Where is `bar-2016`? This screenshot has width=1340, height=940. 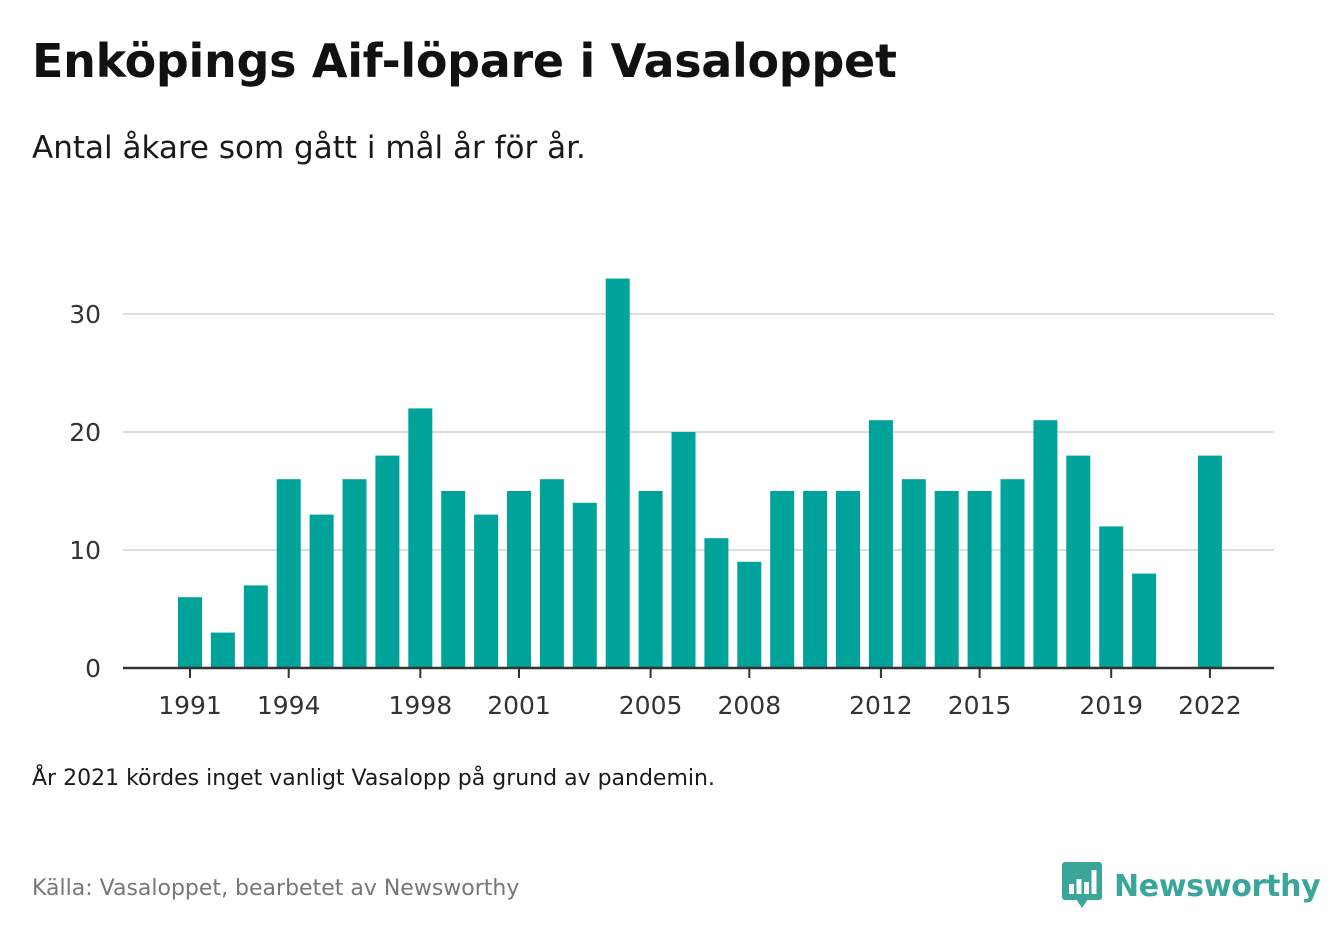
bar-2016 is located at coordinates (1012, 573).